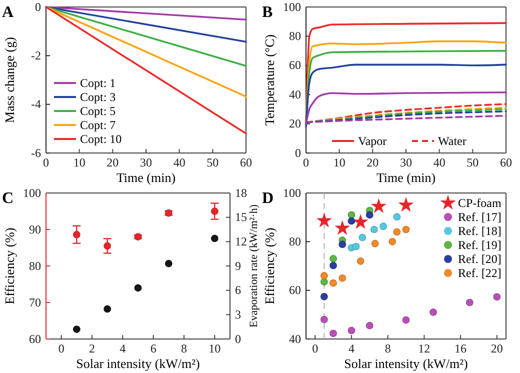  Describe the element at coordinates (101, 139) in the screenshot. I see `legend-label: Copt: 10` at that location.